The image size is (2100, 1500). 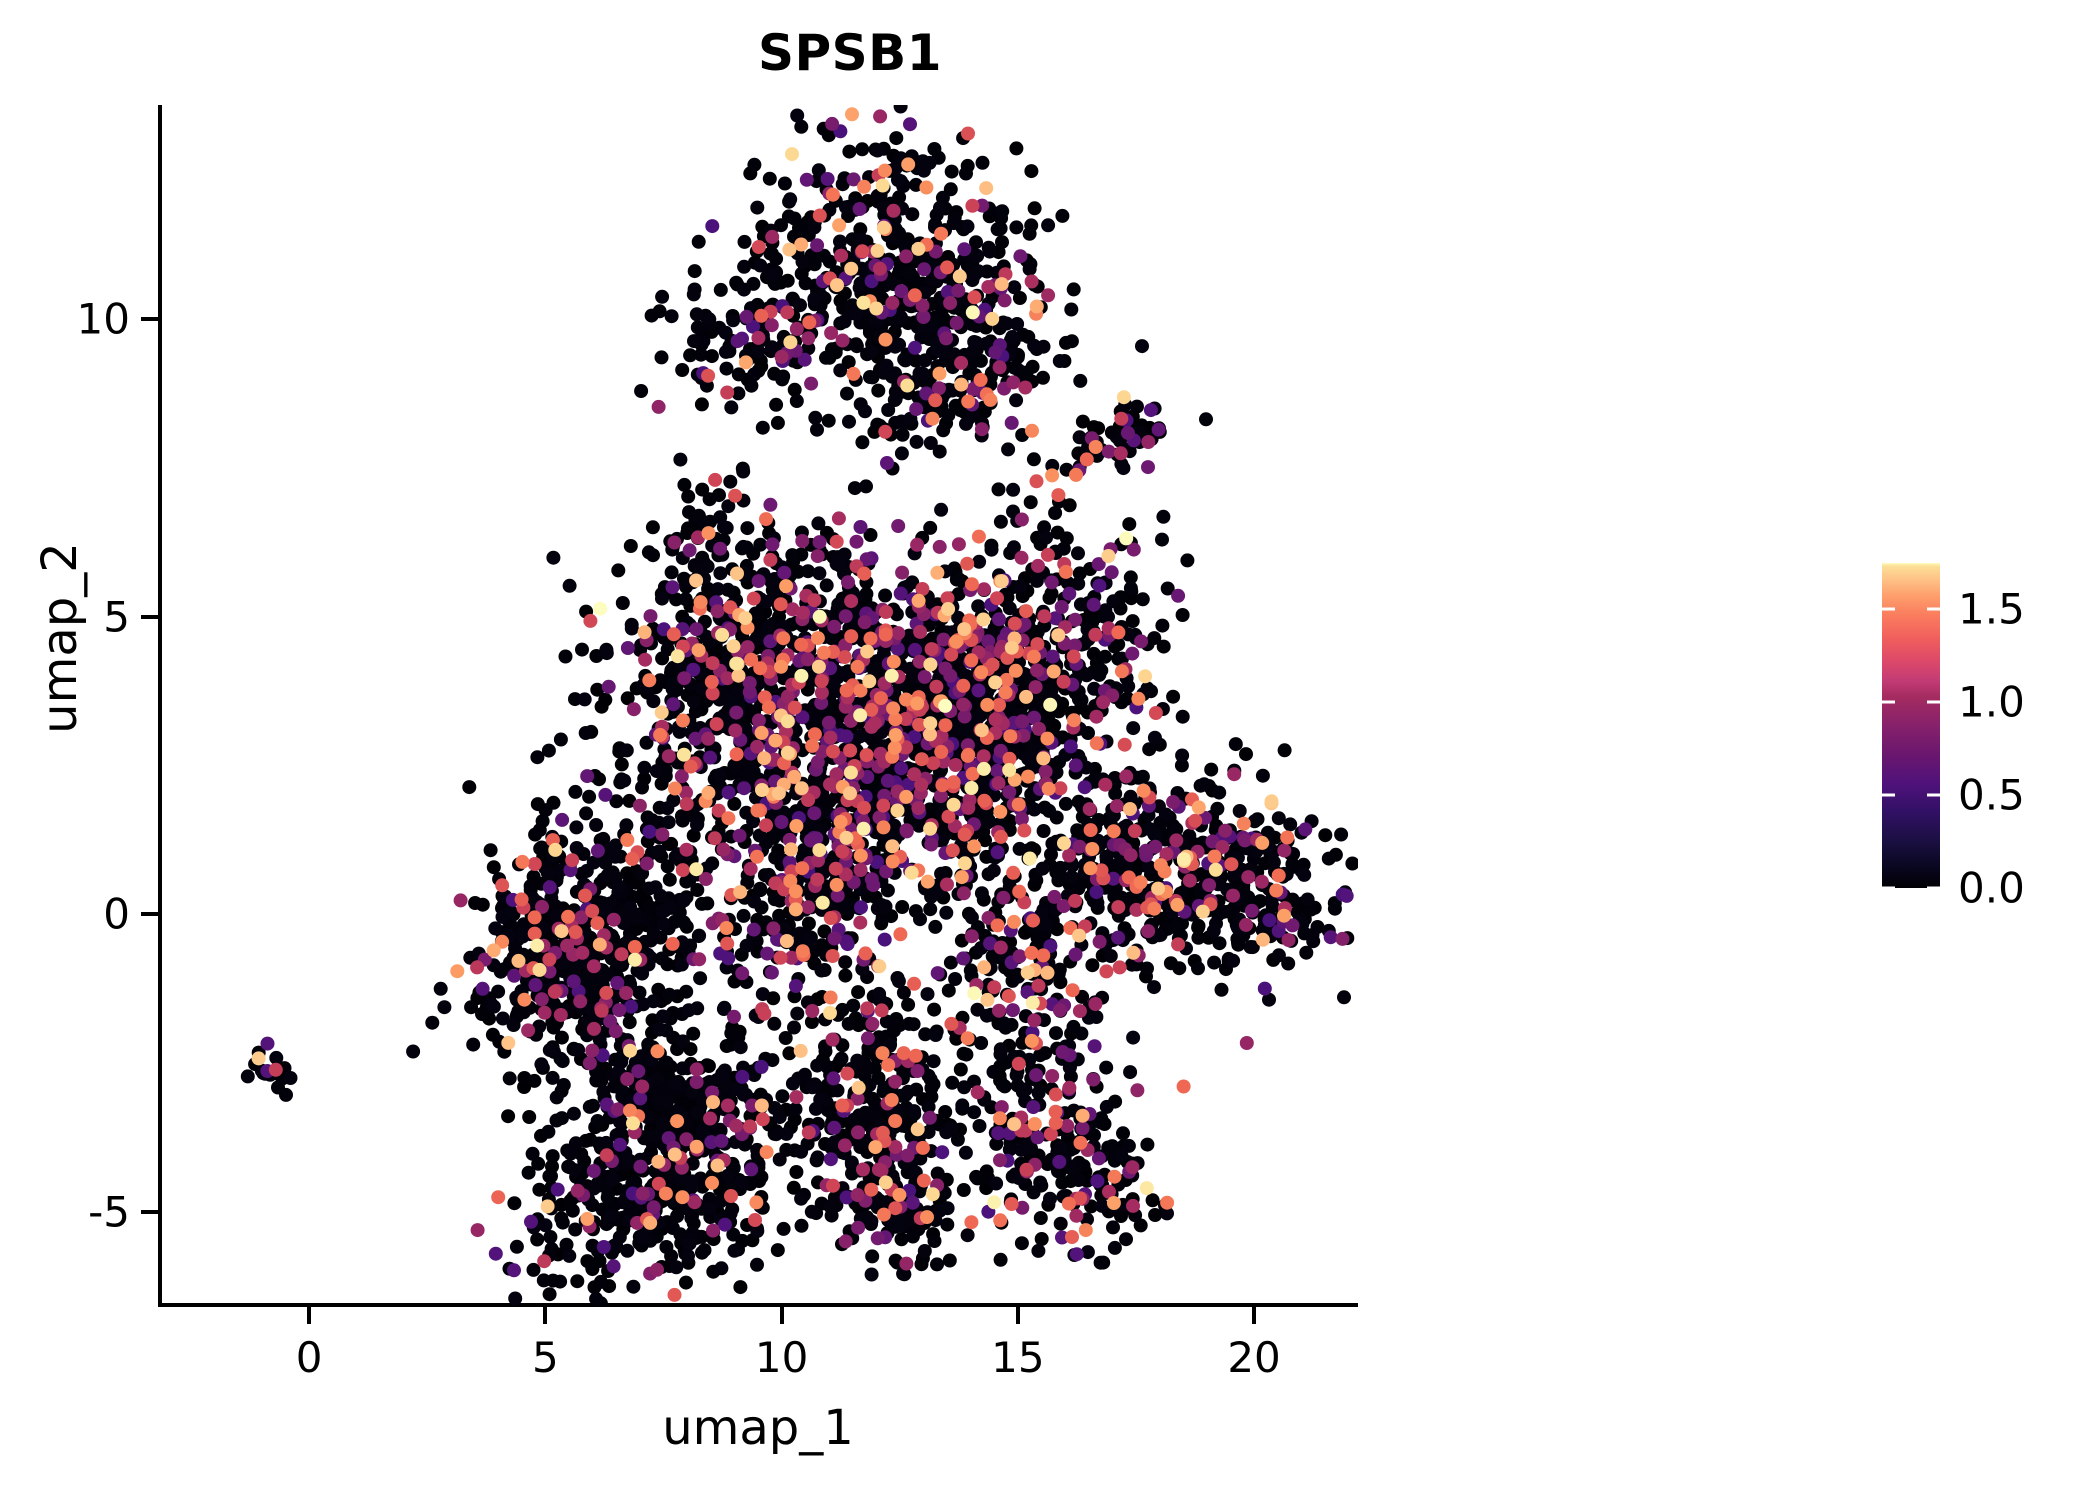 I want to click on y-axis-label: umap_2, so click(x=60, y=638).